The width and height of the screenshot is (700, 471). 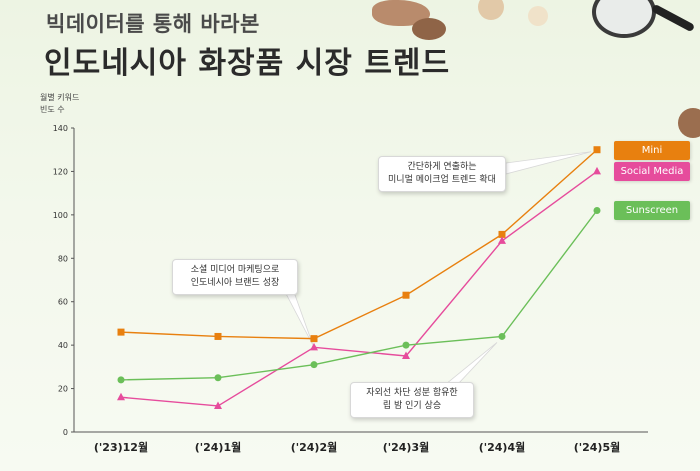 I want to click on y-axis-label-line: 월별 키워드, so click(x=60, y=97).